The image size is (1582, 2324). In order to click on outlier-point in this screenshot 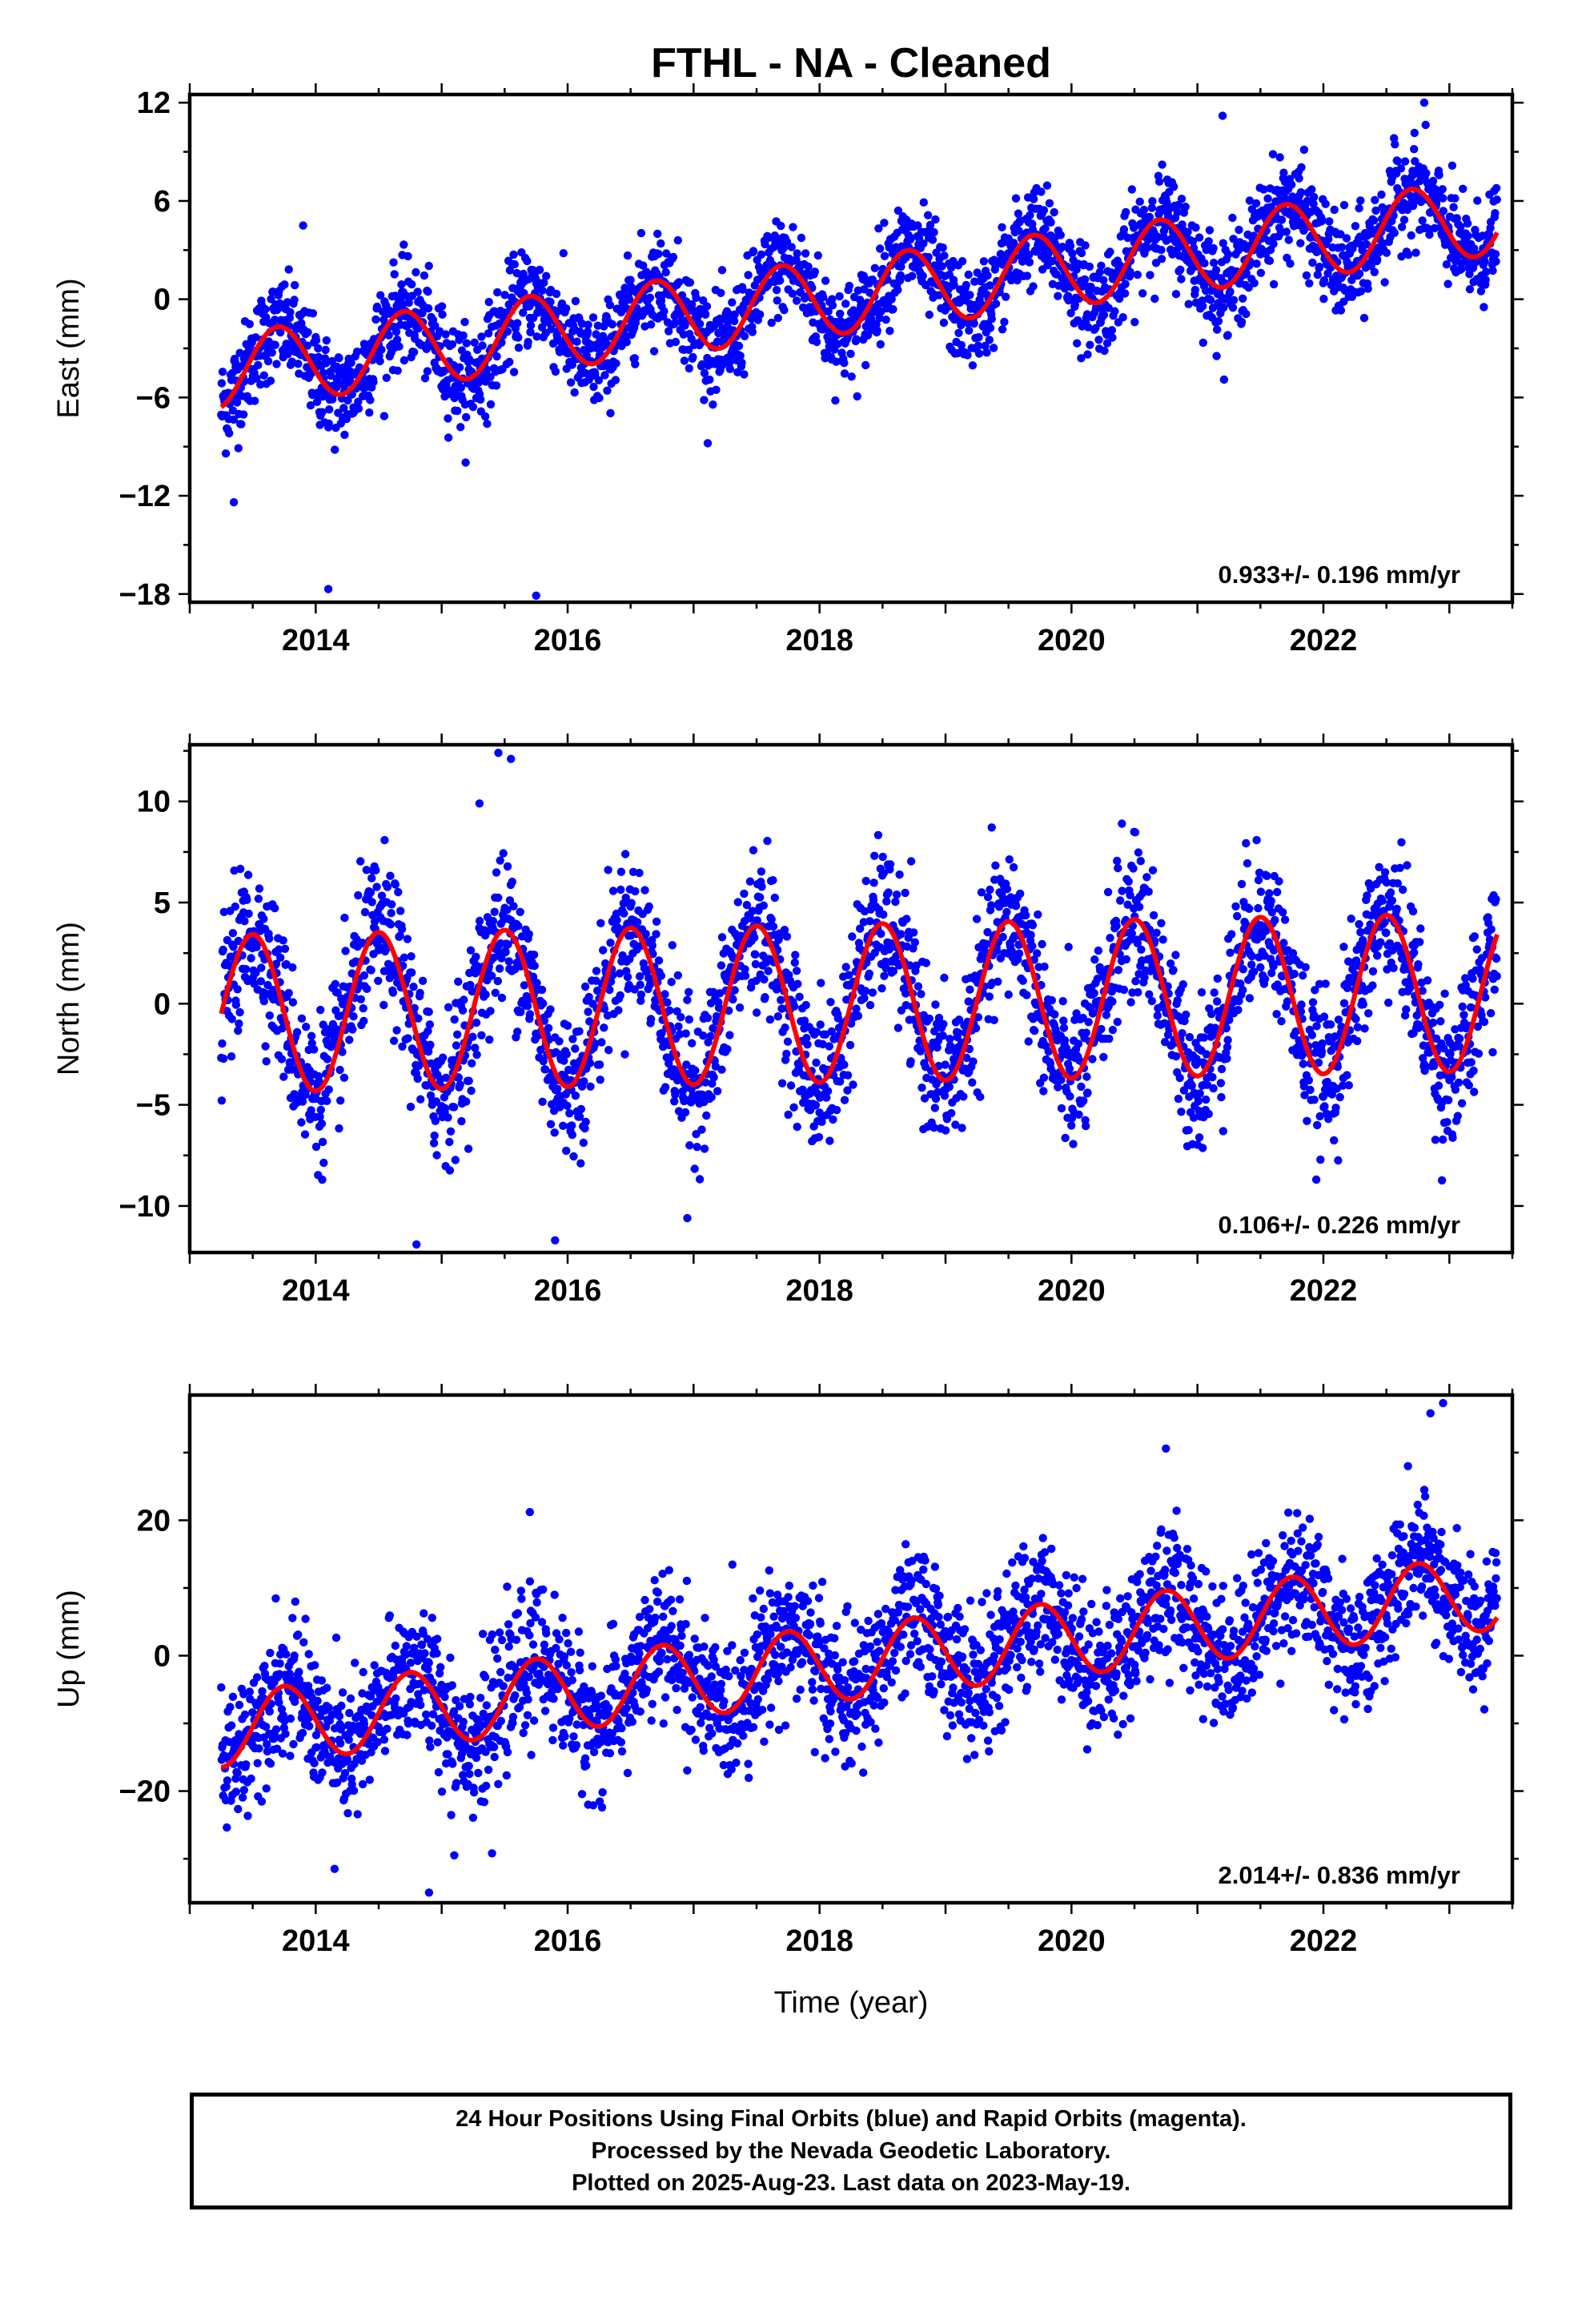, I will do `click(536, 595)`.